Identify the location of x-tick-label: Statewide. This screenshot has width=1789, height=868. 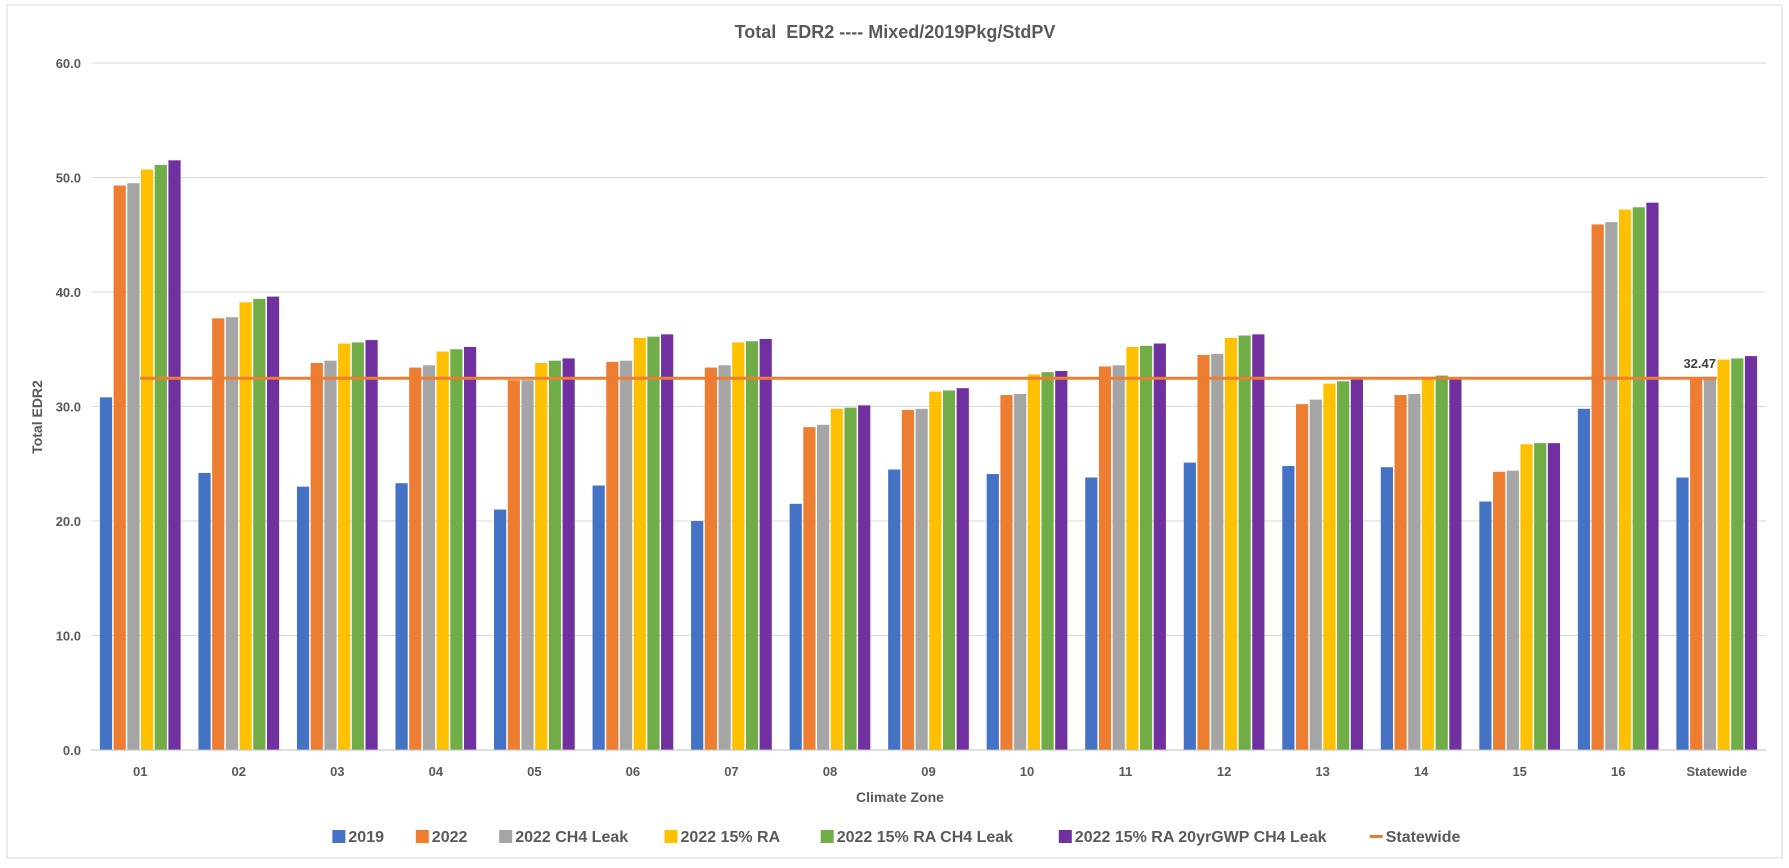
(1716, 771).